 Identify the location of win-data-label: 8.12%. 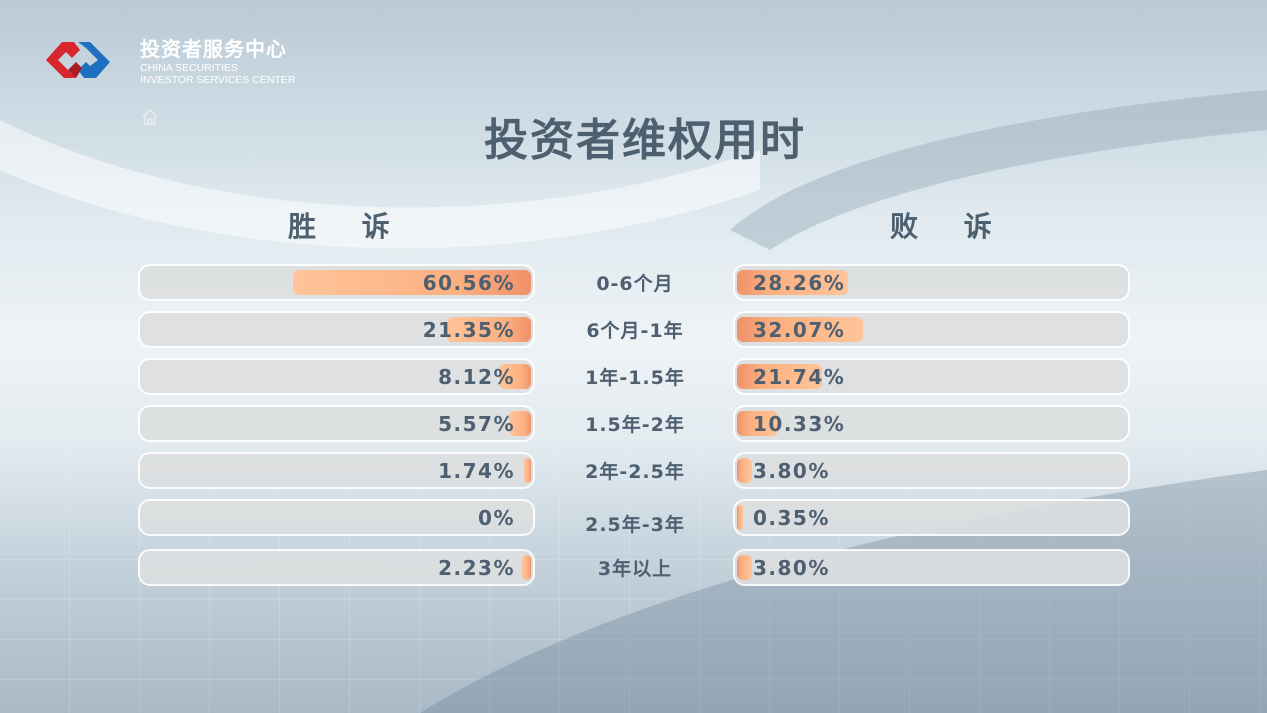
(476, 377).